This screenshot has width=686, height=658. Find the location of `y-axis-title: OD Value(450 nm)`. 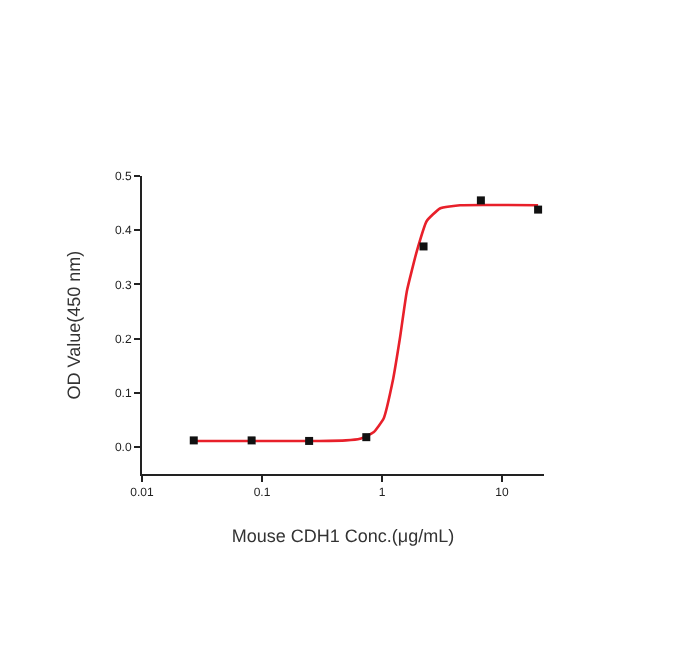

y-axis-title: OD Value(450 nm) is located at coordinates (73, 325).